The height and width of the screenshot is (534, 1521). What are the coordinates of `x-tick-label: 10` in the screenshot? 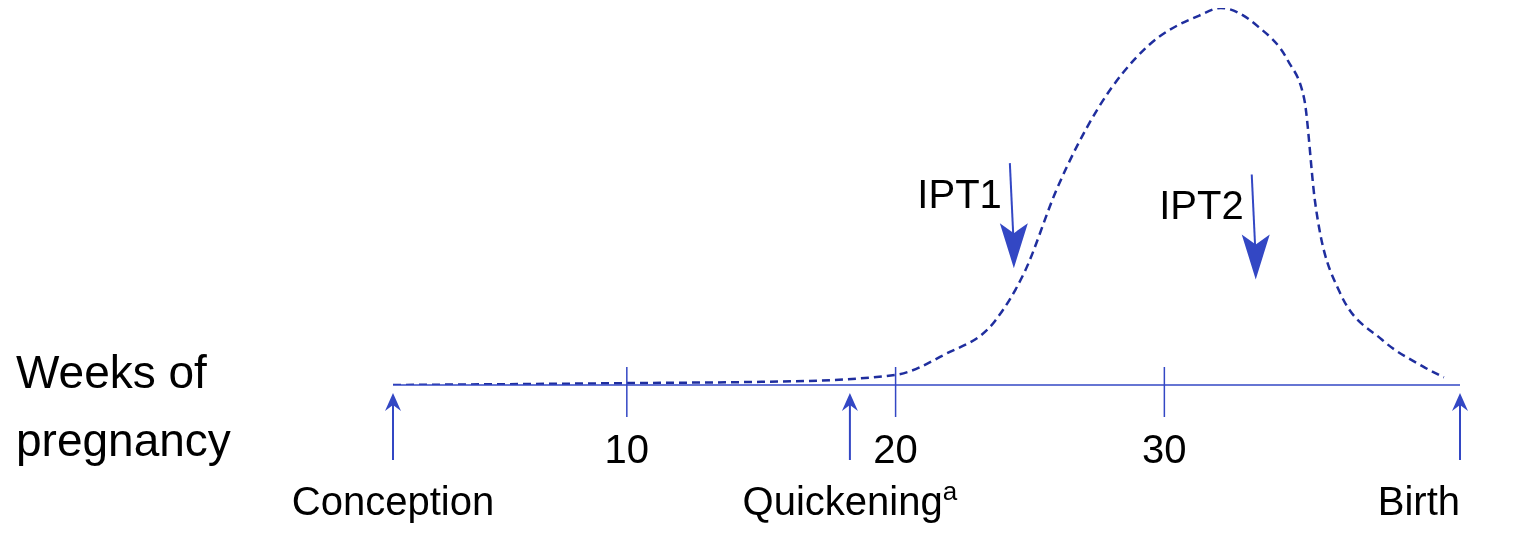 It's located at (627, 449).